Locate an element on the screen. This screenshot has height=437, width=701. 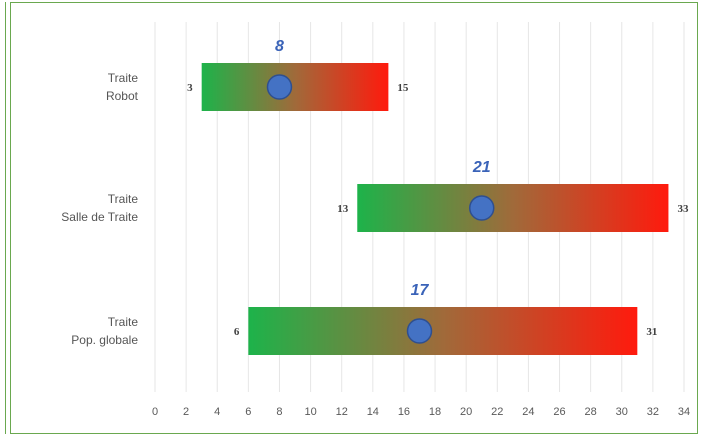
x-tick-label: 6 is located at coordinates (248, 412).